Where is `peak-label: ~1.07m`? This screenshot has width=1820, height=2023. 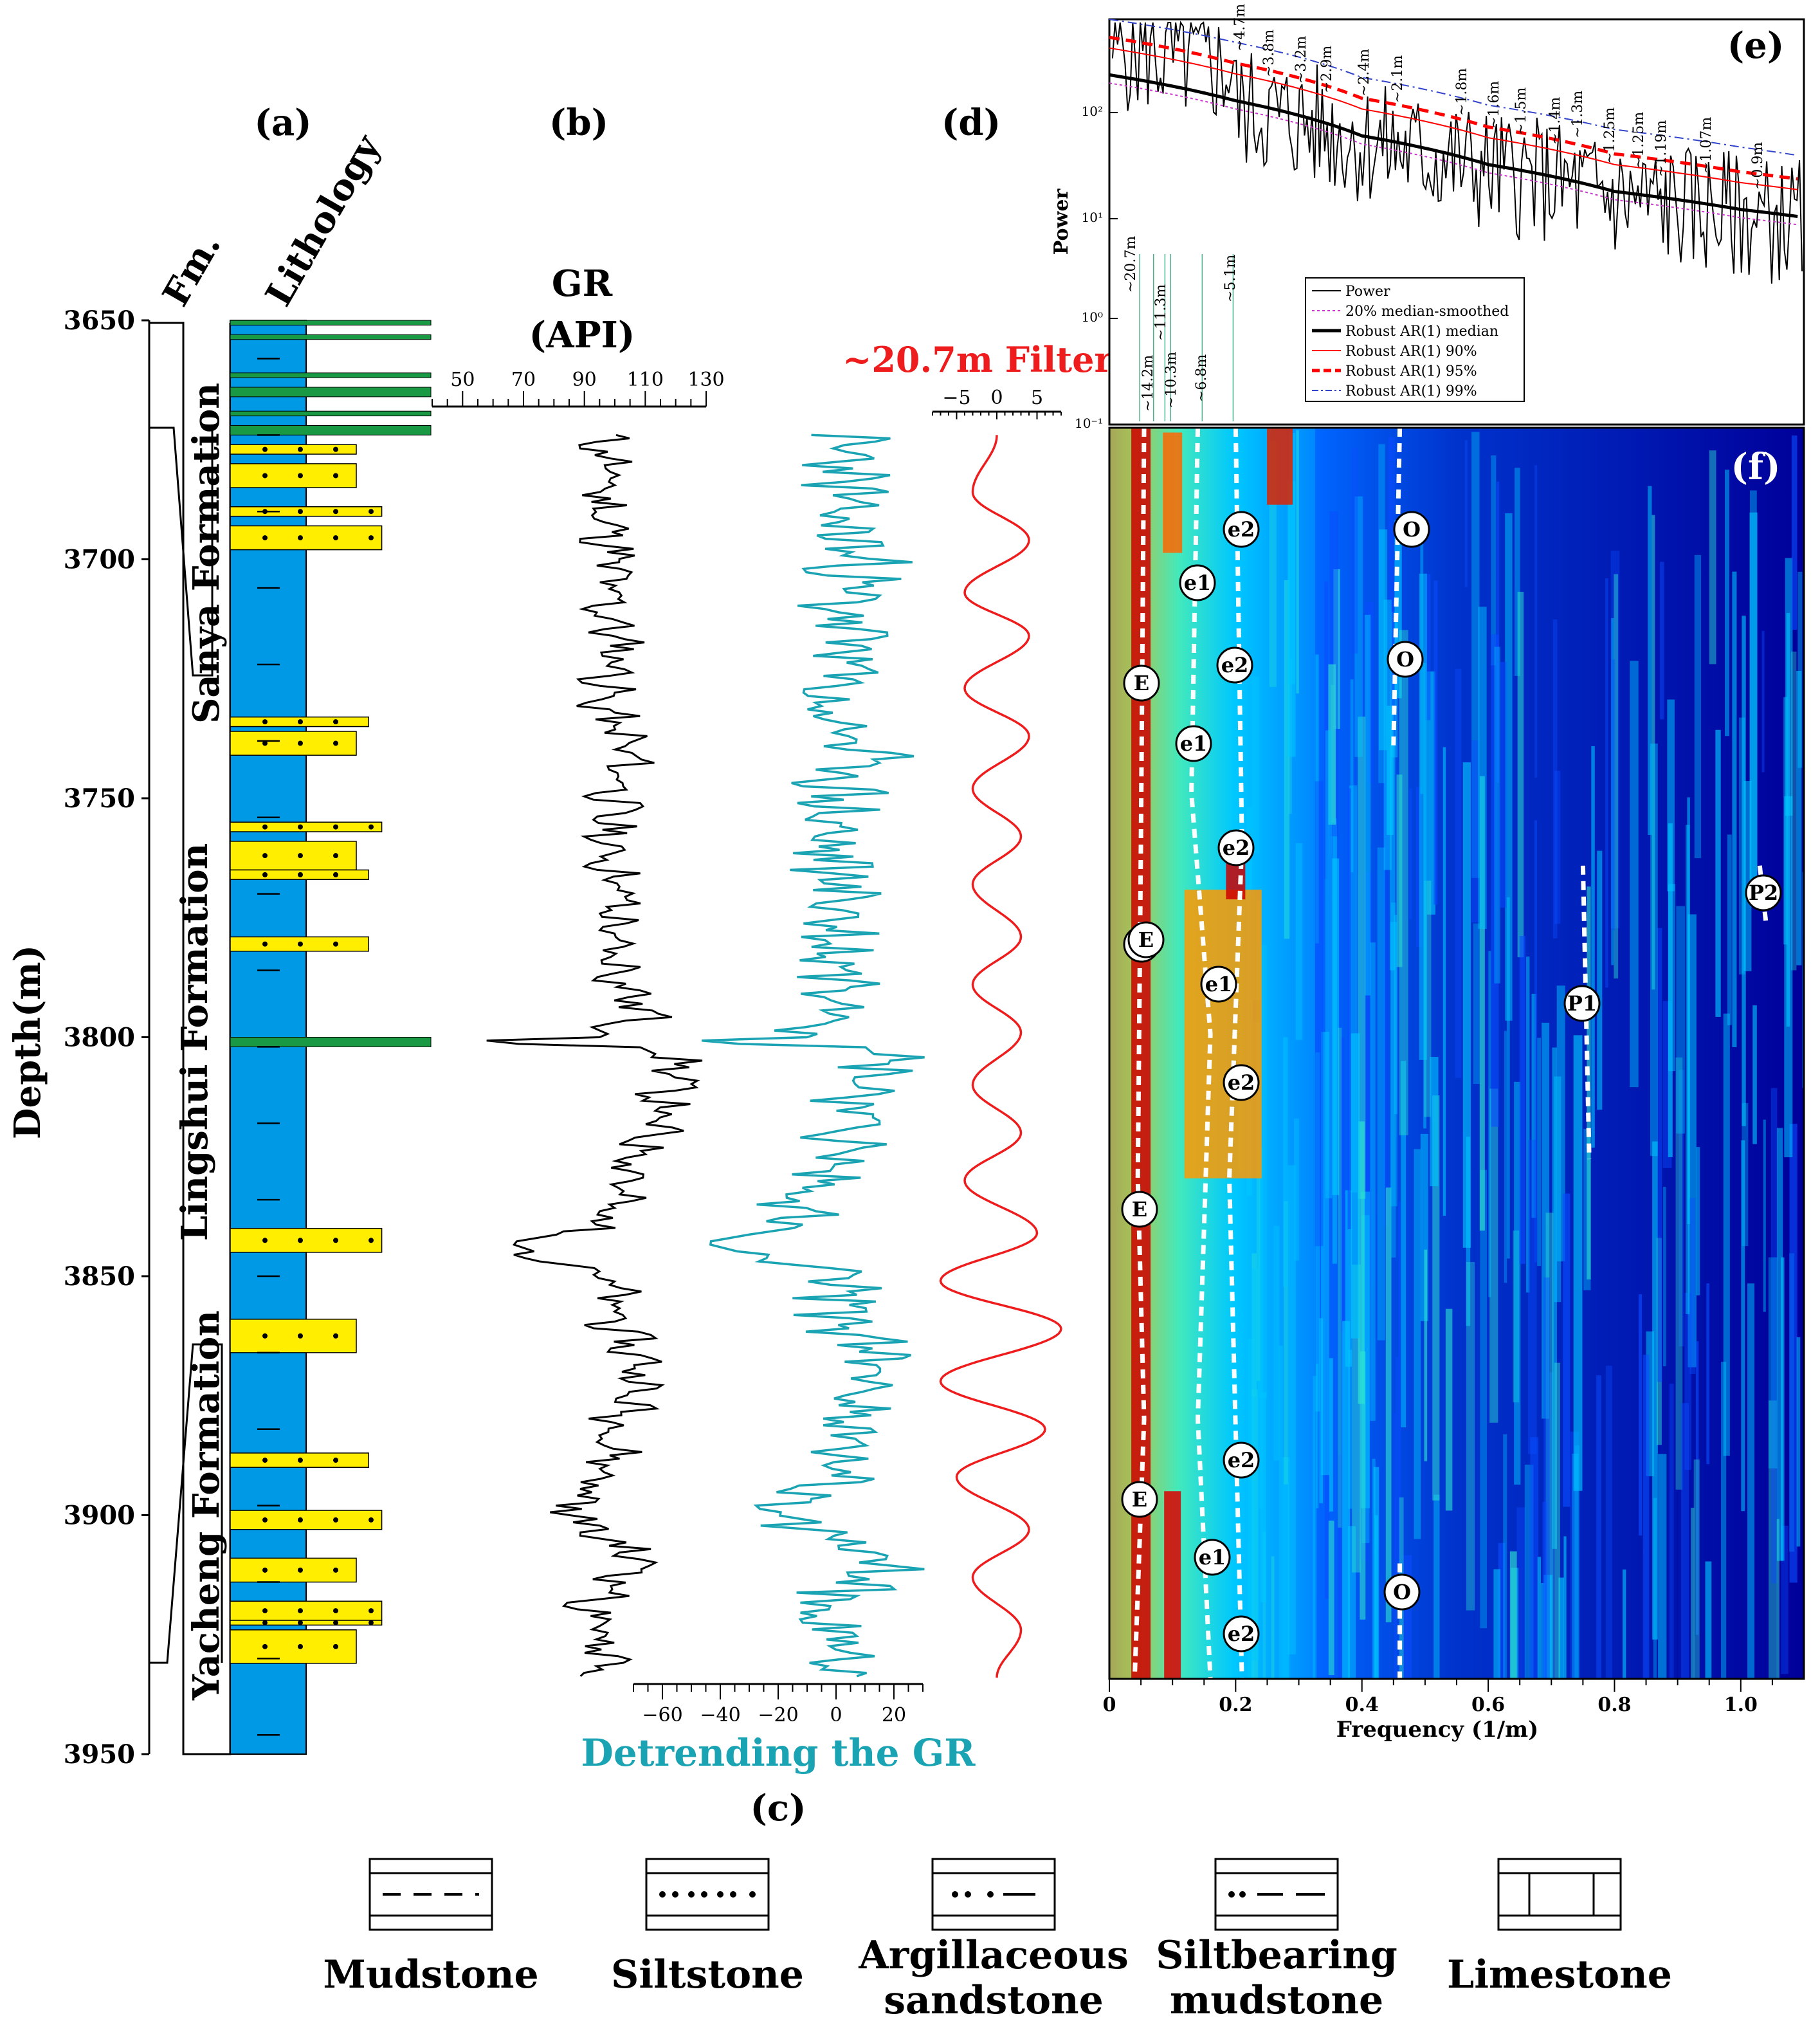
peak-label: ~1.07m is located at coordinates (1707, 145).